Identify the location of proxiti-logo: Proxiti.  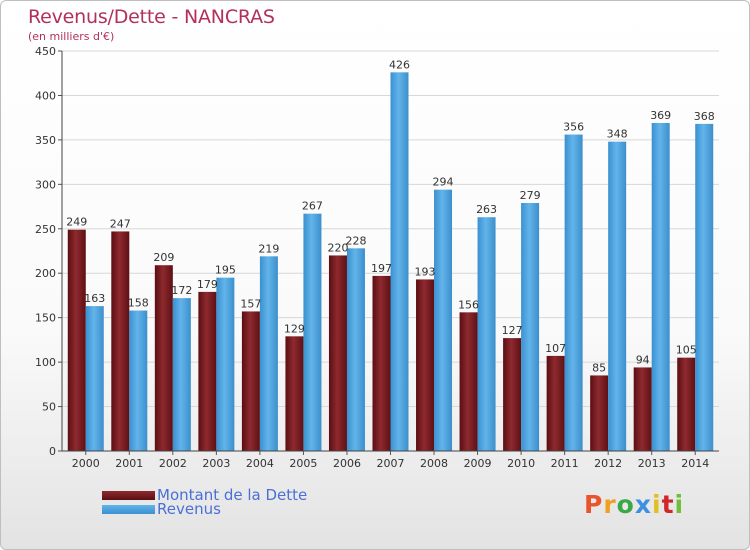
(634, 504).